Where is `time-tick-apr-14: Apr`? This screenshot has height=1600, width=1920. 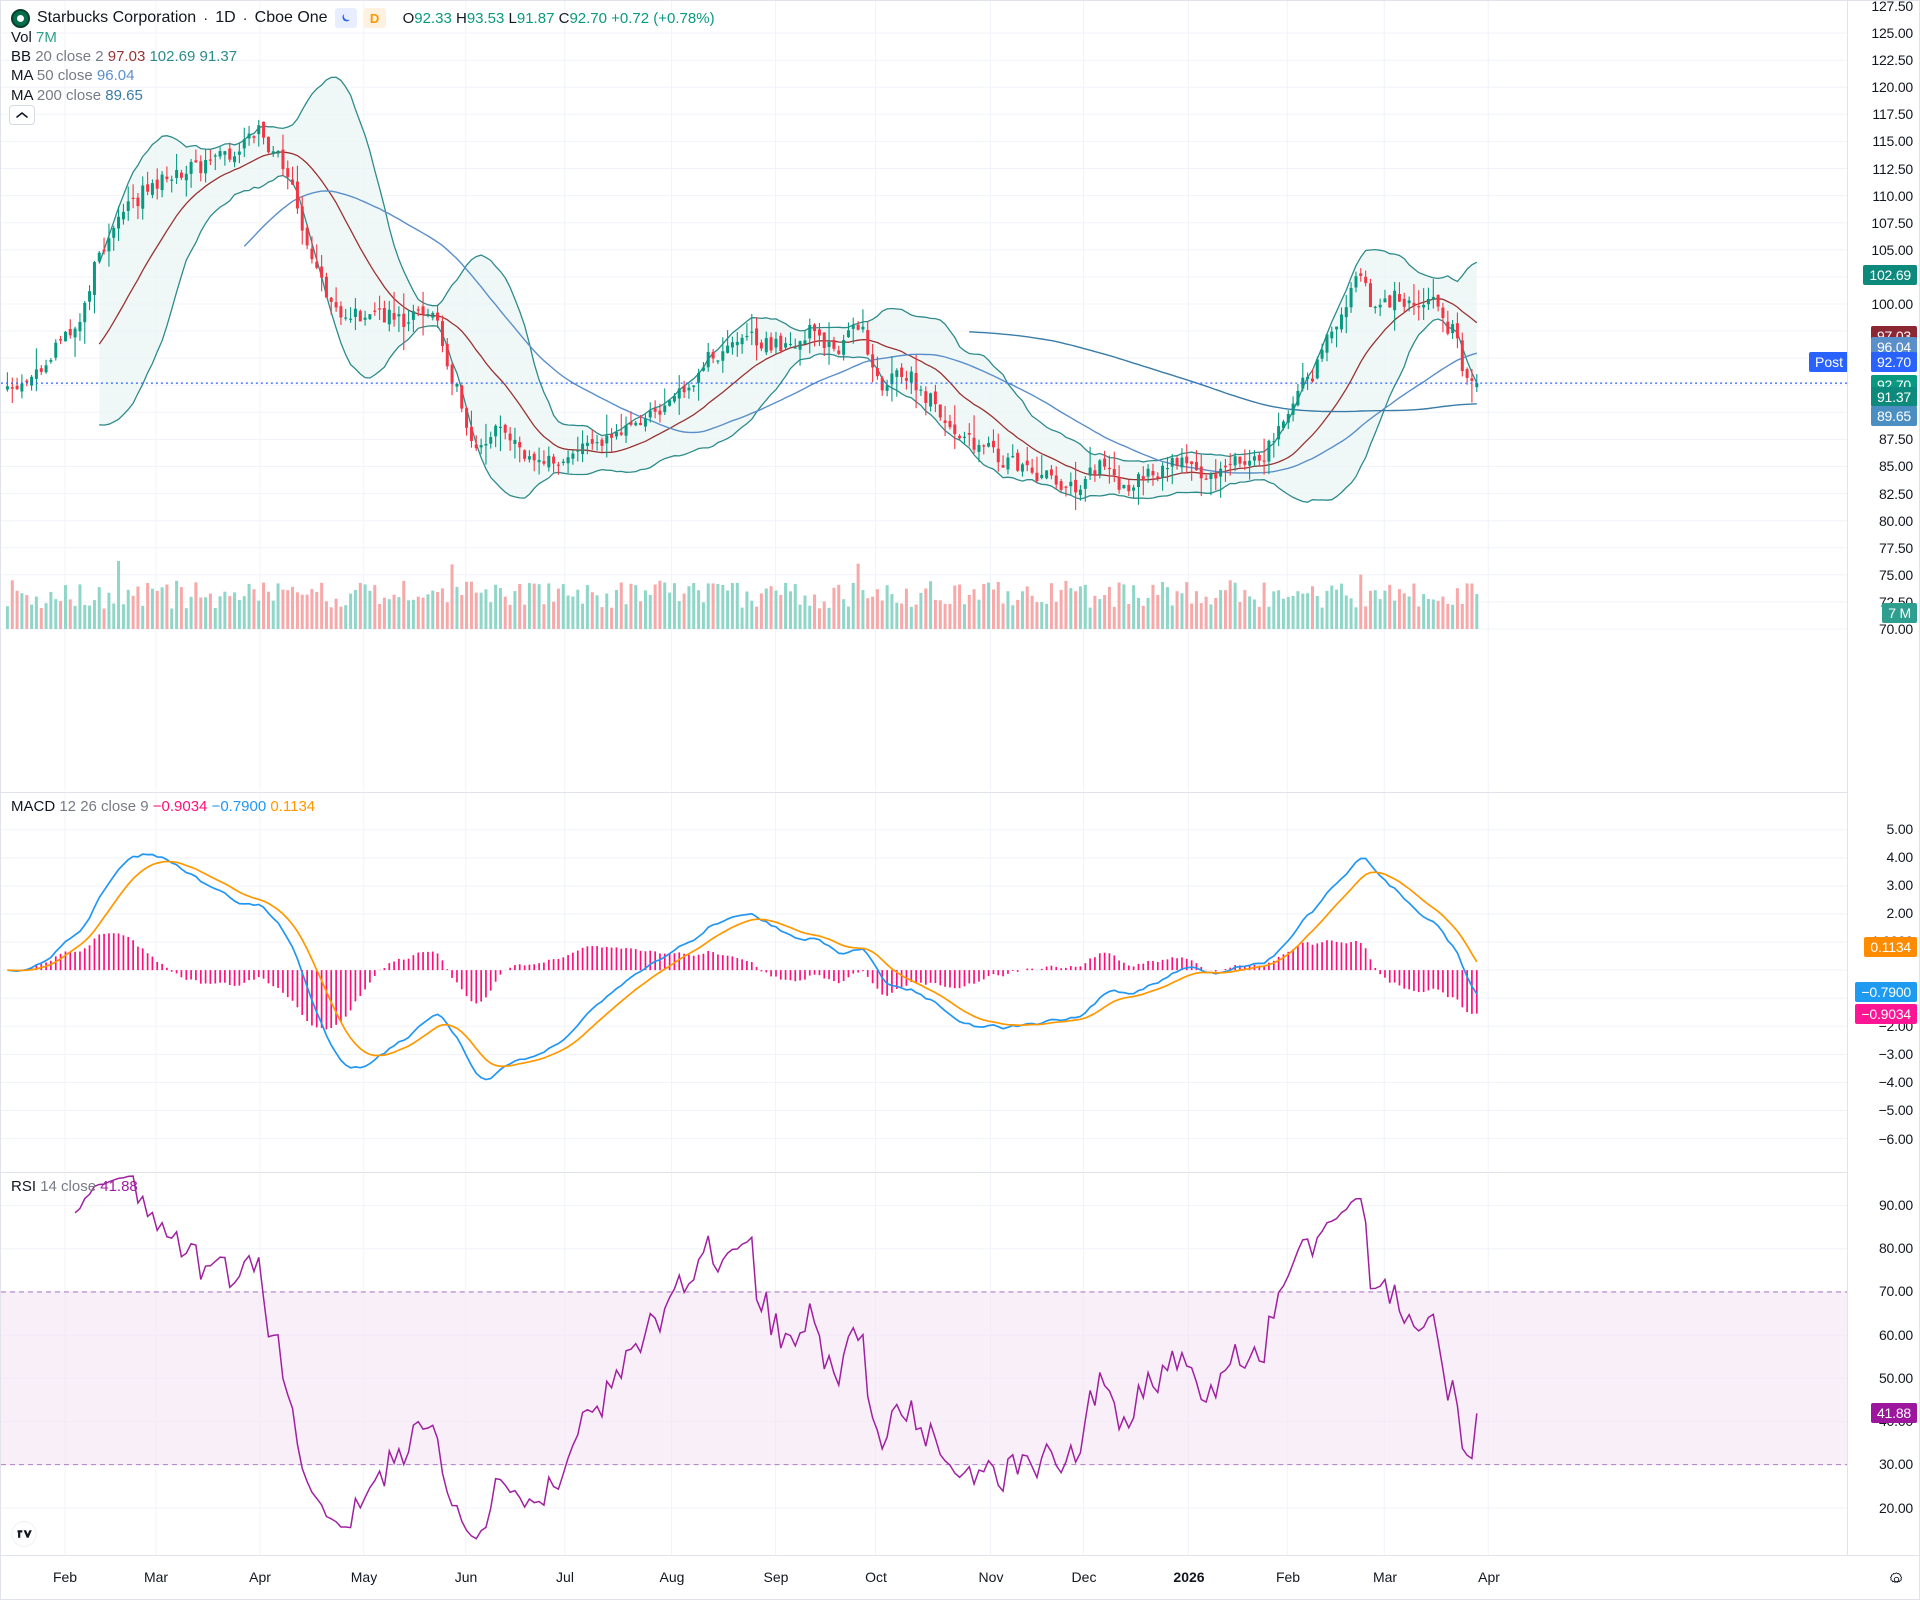 time-tick-apr-14: Apr is located at coordinates (1489, 1577).